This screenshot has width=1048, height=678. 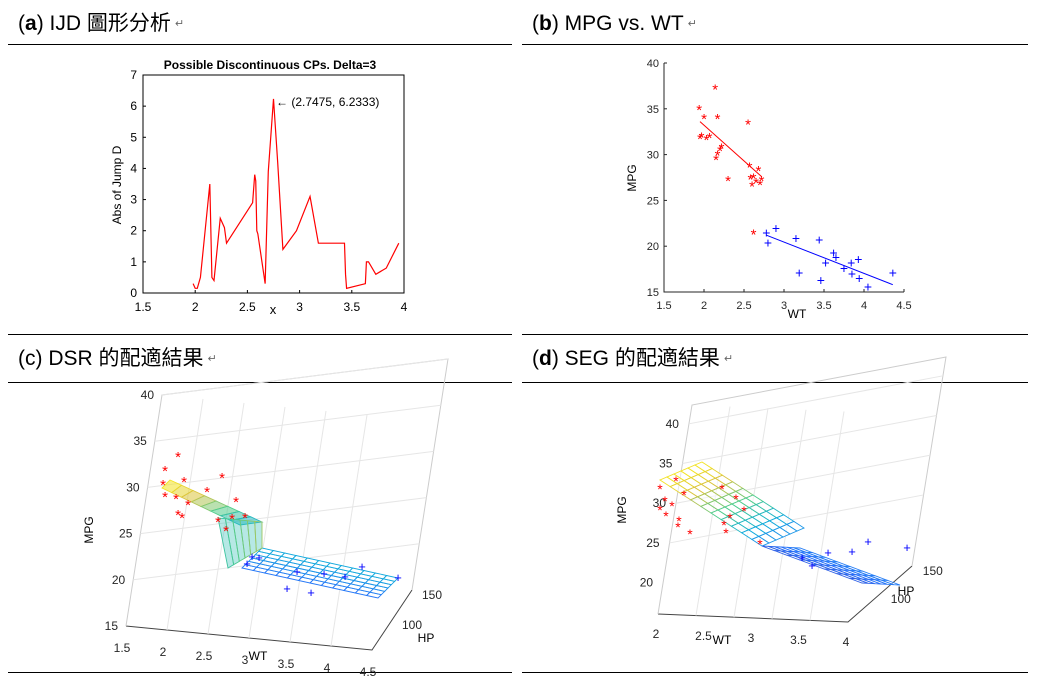 What do you see at coordinates (622, 509) in the screenshot?
I see `chart-d-zlabel: MPG` at bounding box center [622, 509].